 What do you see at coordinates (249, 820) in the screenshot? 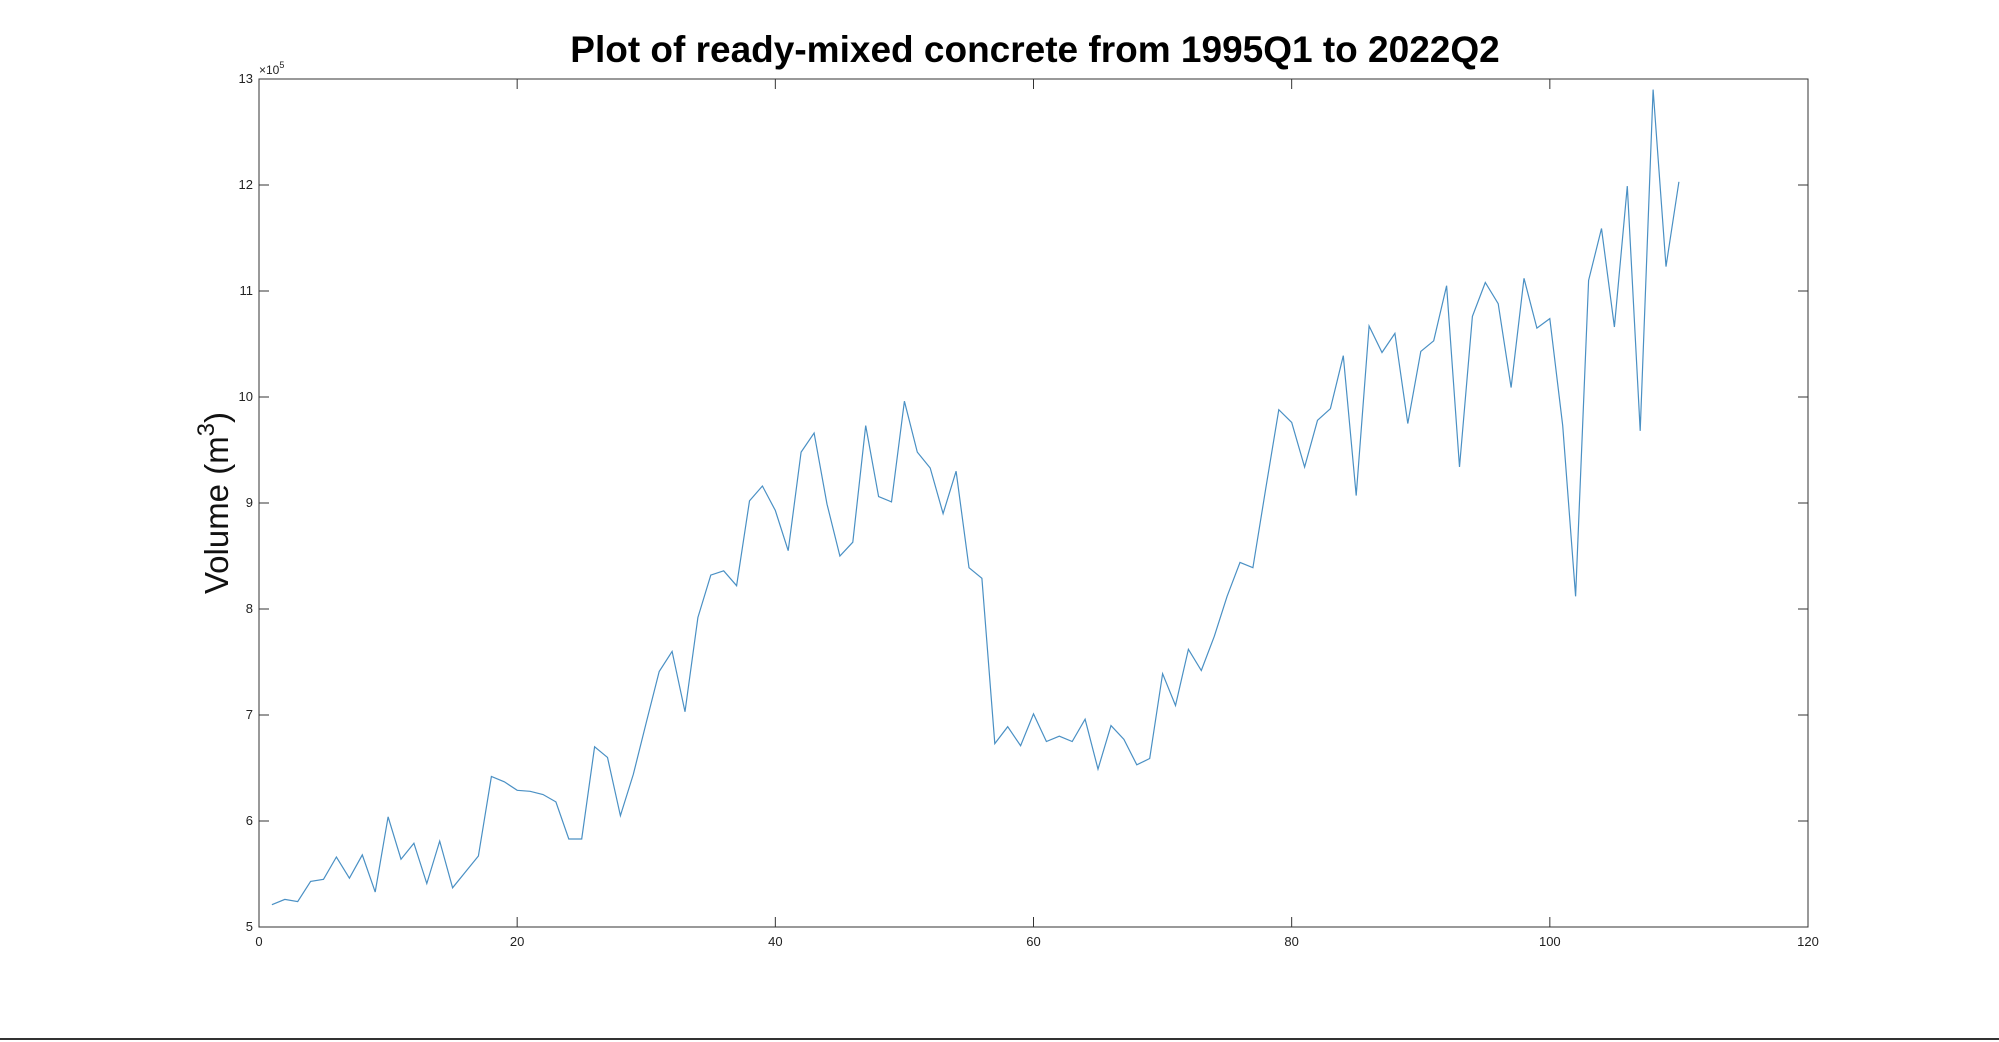
I see `y-tick-label: 6` at bounding box center [249, 820].